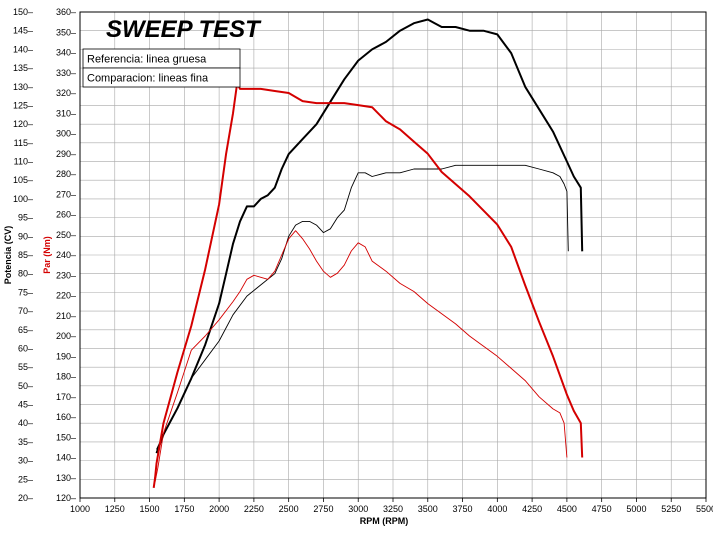 This screenshot has width=713, height=536. I want to click on power-tick-label: 70–, so click(25, 311).